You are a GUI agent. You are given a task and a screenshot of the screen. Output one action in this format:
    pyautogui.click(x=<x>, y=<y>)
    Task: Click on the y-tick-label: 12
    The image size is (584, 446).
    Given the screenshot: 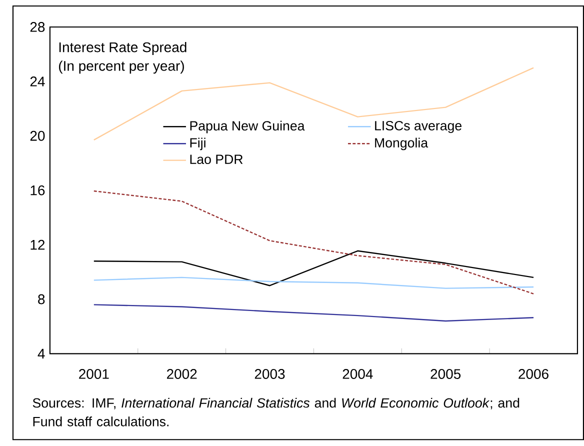 What is the action you would take?
    pyautogui.click(x=37, y=245)
    